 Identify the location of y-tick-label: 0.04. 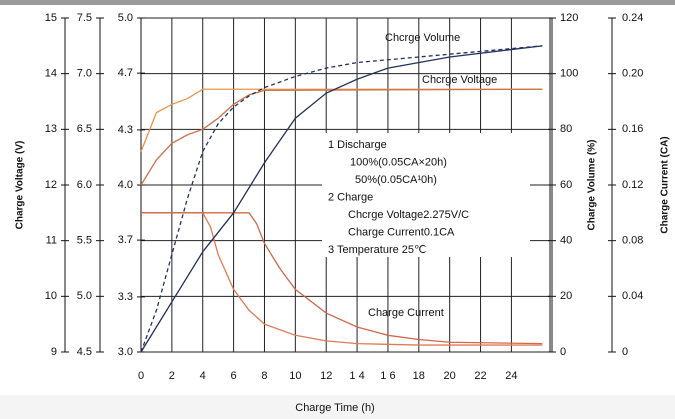
(632, 296).